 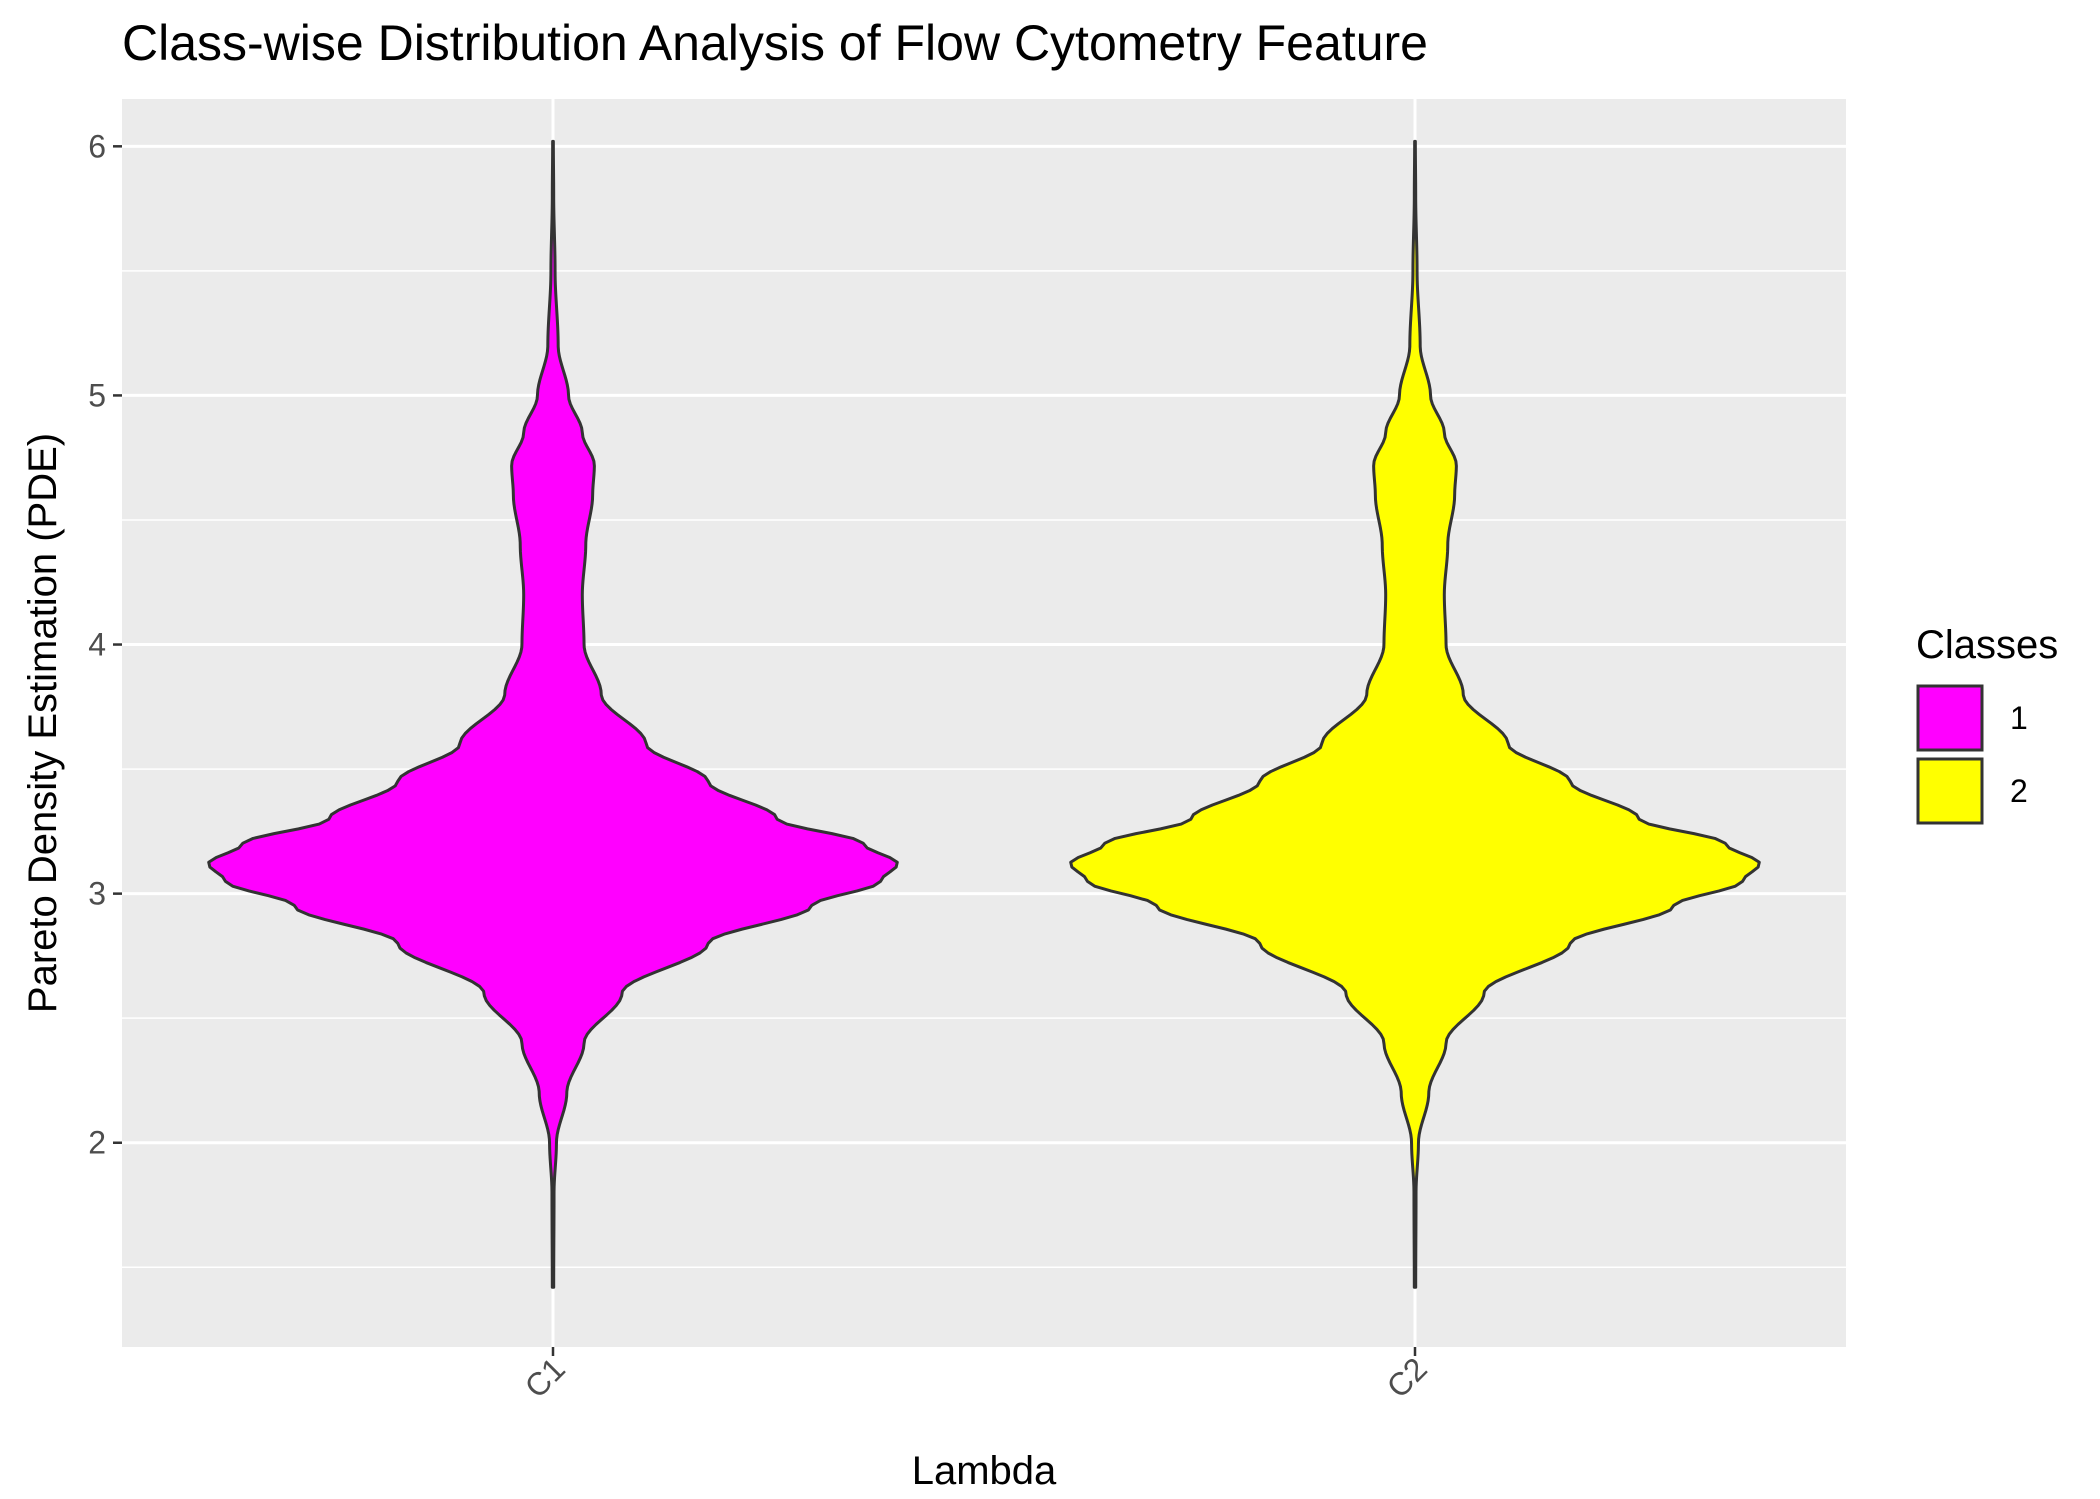 I want to click on legend-label: 2, so click(x=2019, y=791).